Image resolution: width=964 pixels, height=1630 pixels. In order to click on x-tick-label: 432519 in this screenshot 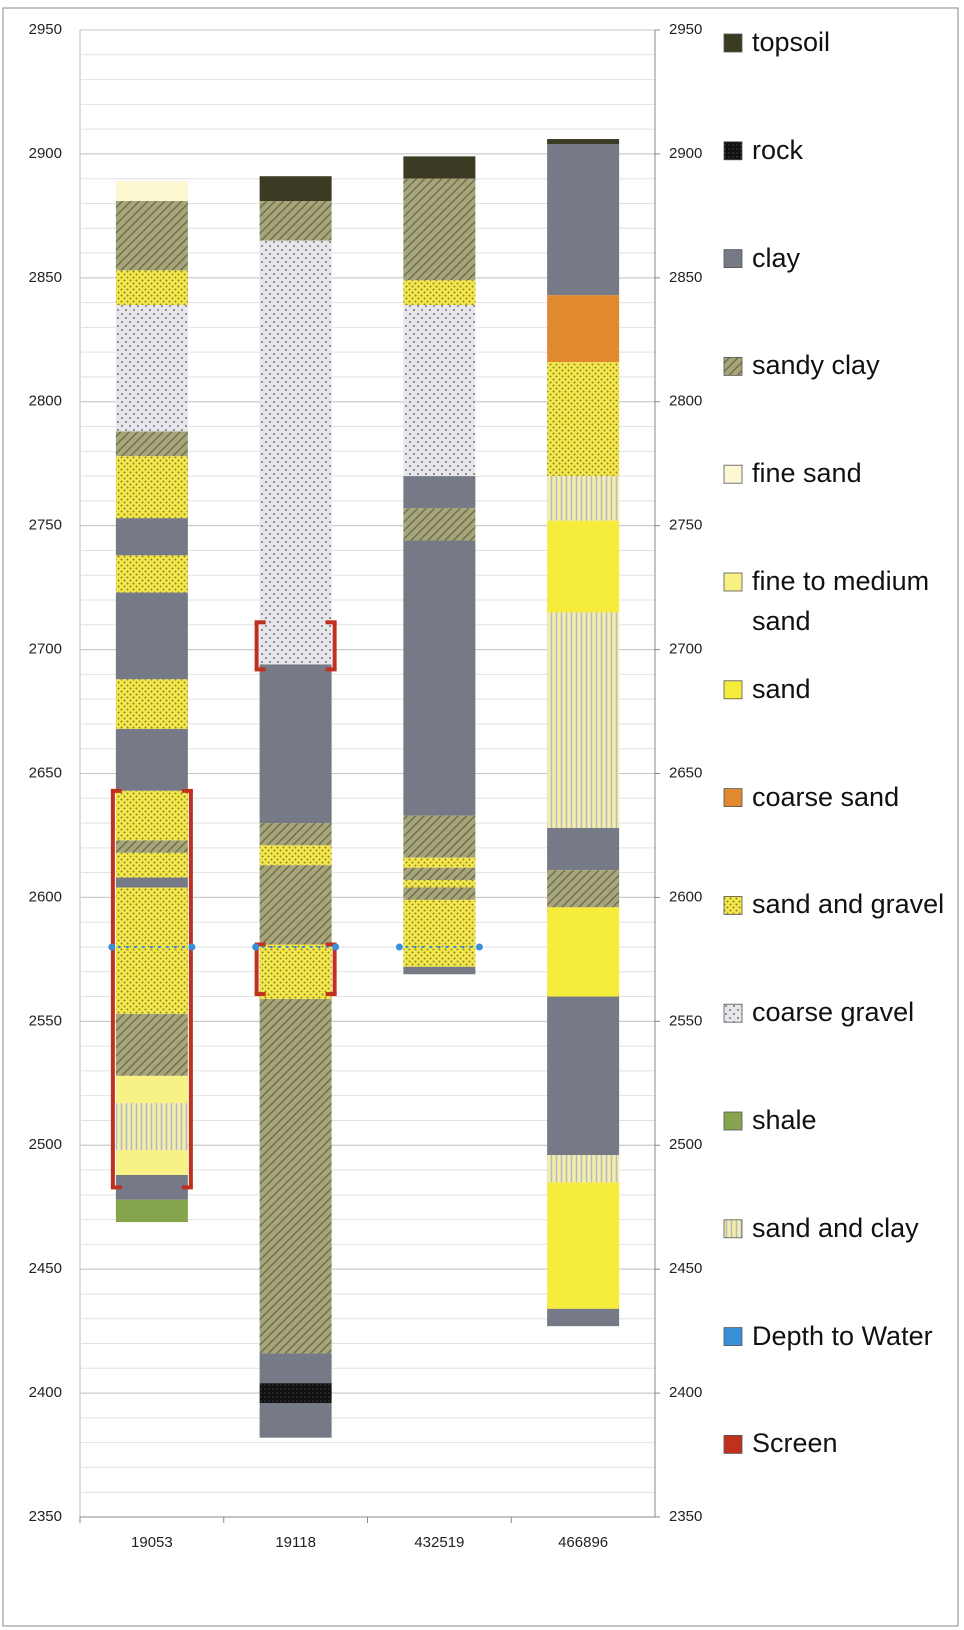, I will do `click(439, 1542)`.